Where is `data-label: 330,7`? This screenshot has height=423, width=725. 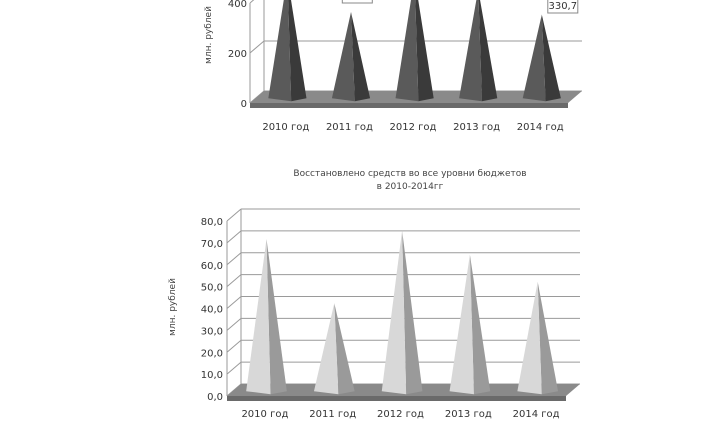
data-label: 330,7 is located at coordinates (562, 6).